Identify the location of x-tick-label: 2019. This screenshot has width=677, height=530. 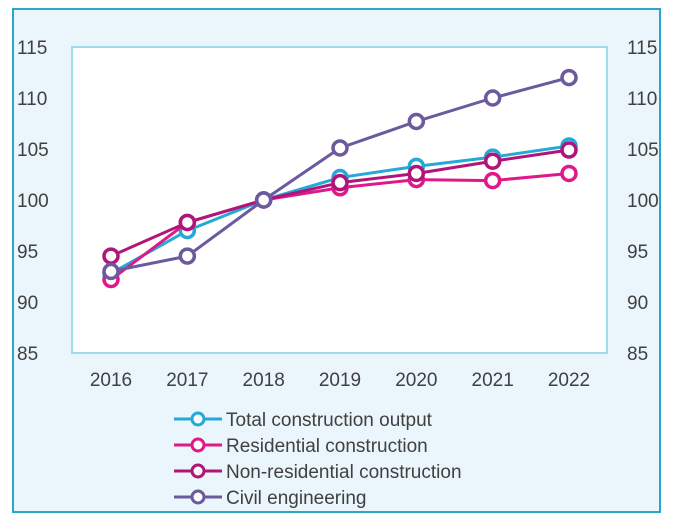
(340, 380).